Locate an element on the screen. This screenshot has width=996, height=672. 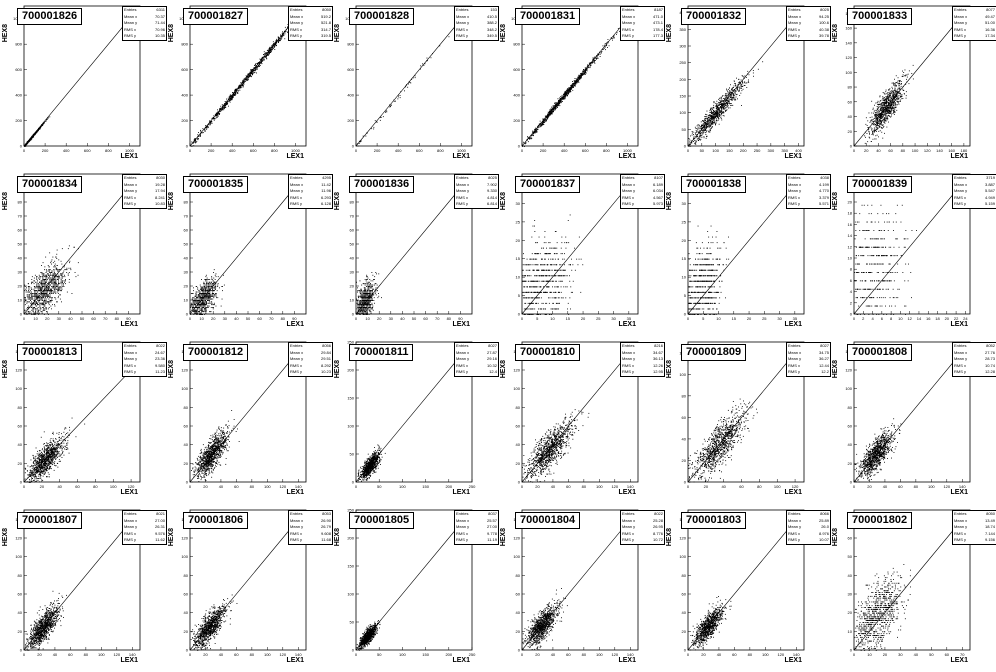
stats-label: Mean y is located at coordinates (794, 23).